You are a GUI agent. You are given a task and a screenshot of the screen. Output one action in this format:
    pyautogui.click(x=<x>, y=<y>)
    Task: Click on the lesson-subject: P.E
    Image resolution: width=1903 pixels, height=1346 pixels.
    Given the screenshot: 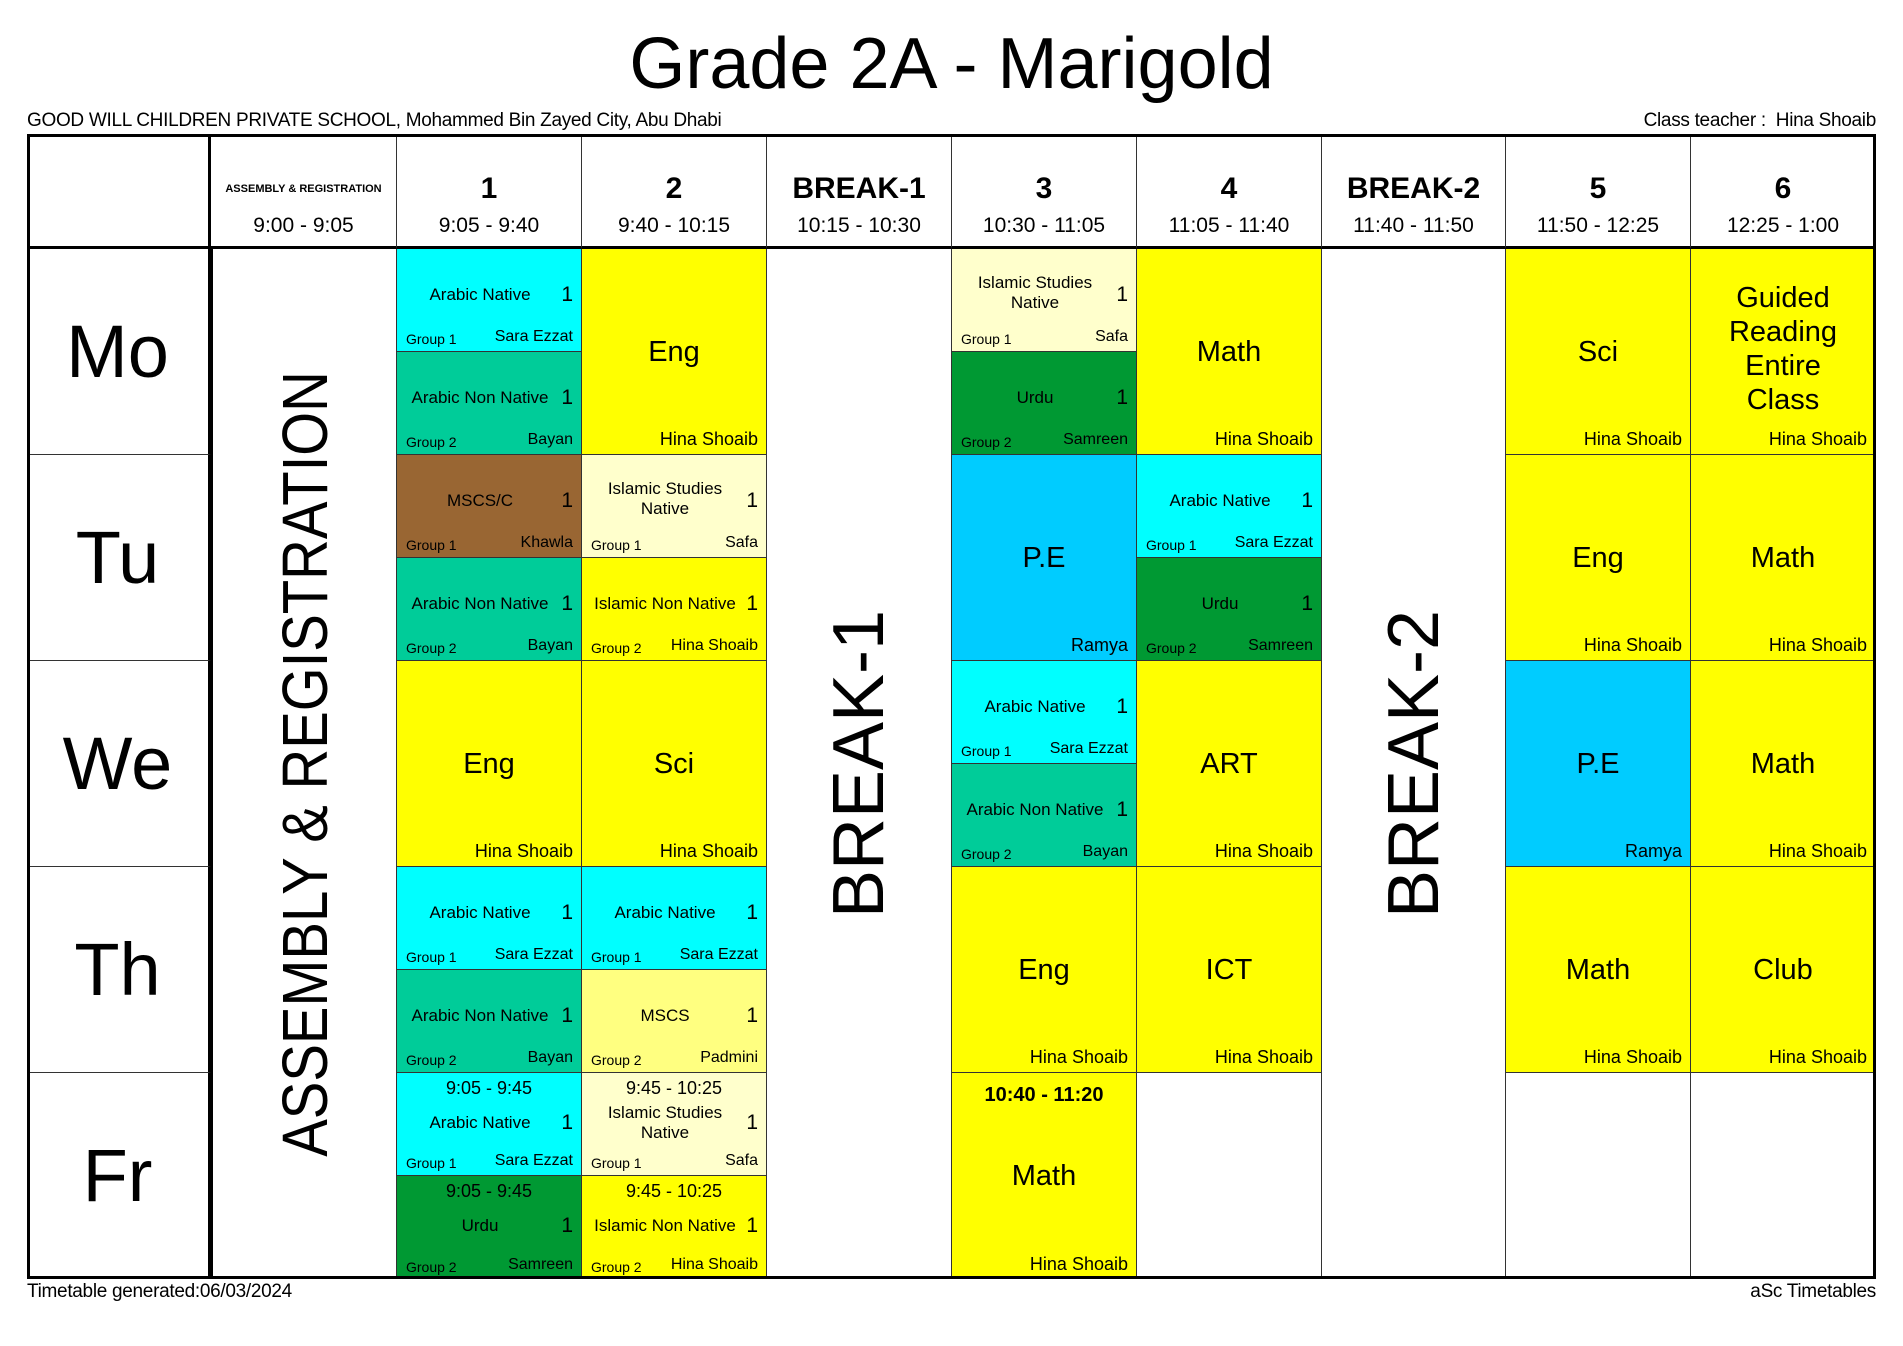 What is the action you would take?
    pyautogui.click(x=1044, y=558)
    